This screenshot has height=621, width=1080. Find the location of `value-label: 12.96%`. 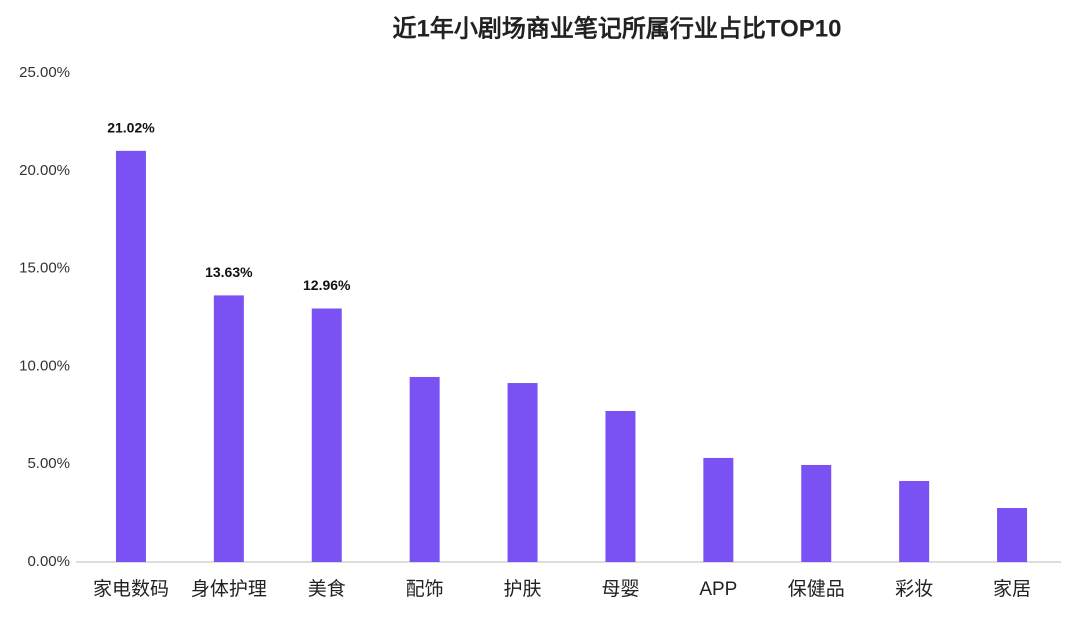

value-label: 12.96% is located at coordinates (327, 285).